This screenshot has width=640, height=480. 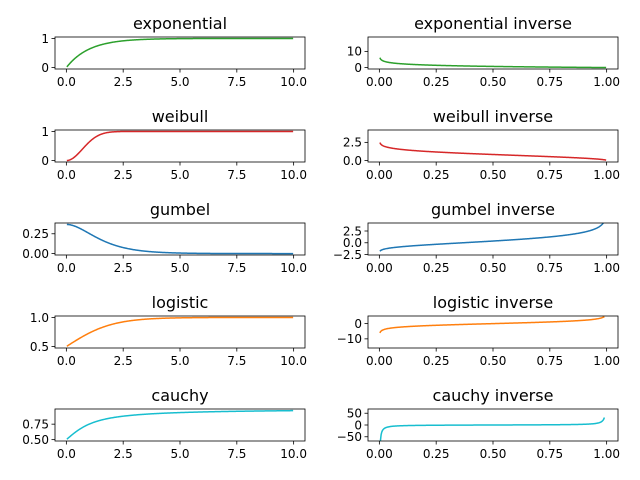 I want to click on chart-title: logistic inverse, so click(x=493, y=302).